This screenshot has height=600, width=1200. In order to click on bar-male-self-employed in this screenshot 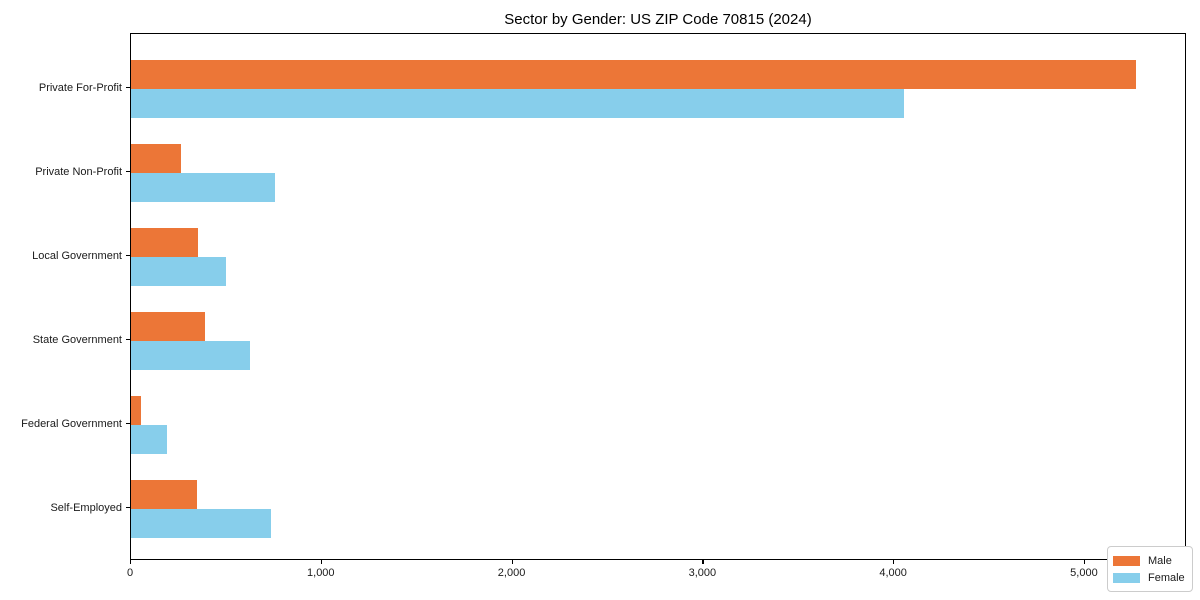, I will do `click(164, 494)`.